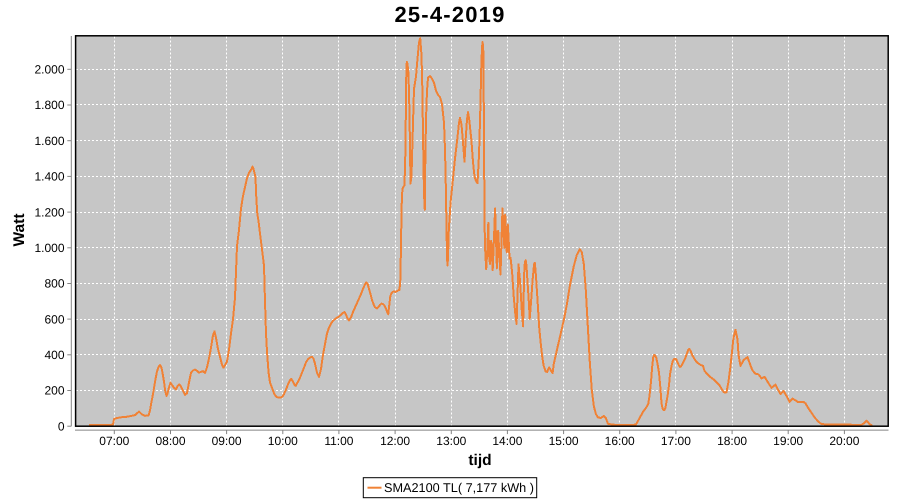 Image resolution: width=900 pixels, height=500 pixels. What do you see at coordinates (49, 70) in the screenshot?
I see `svg-text: 2.000` at bounding box center [49, 70].